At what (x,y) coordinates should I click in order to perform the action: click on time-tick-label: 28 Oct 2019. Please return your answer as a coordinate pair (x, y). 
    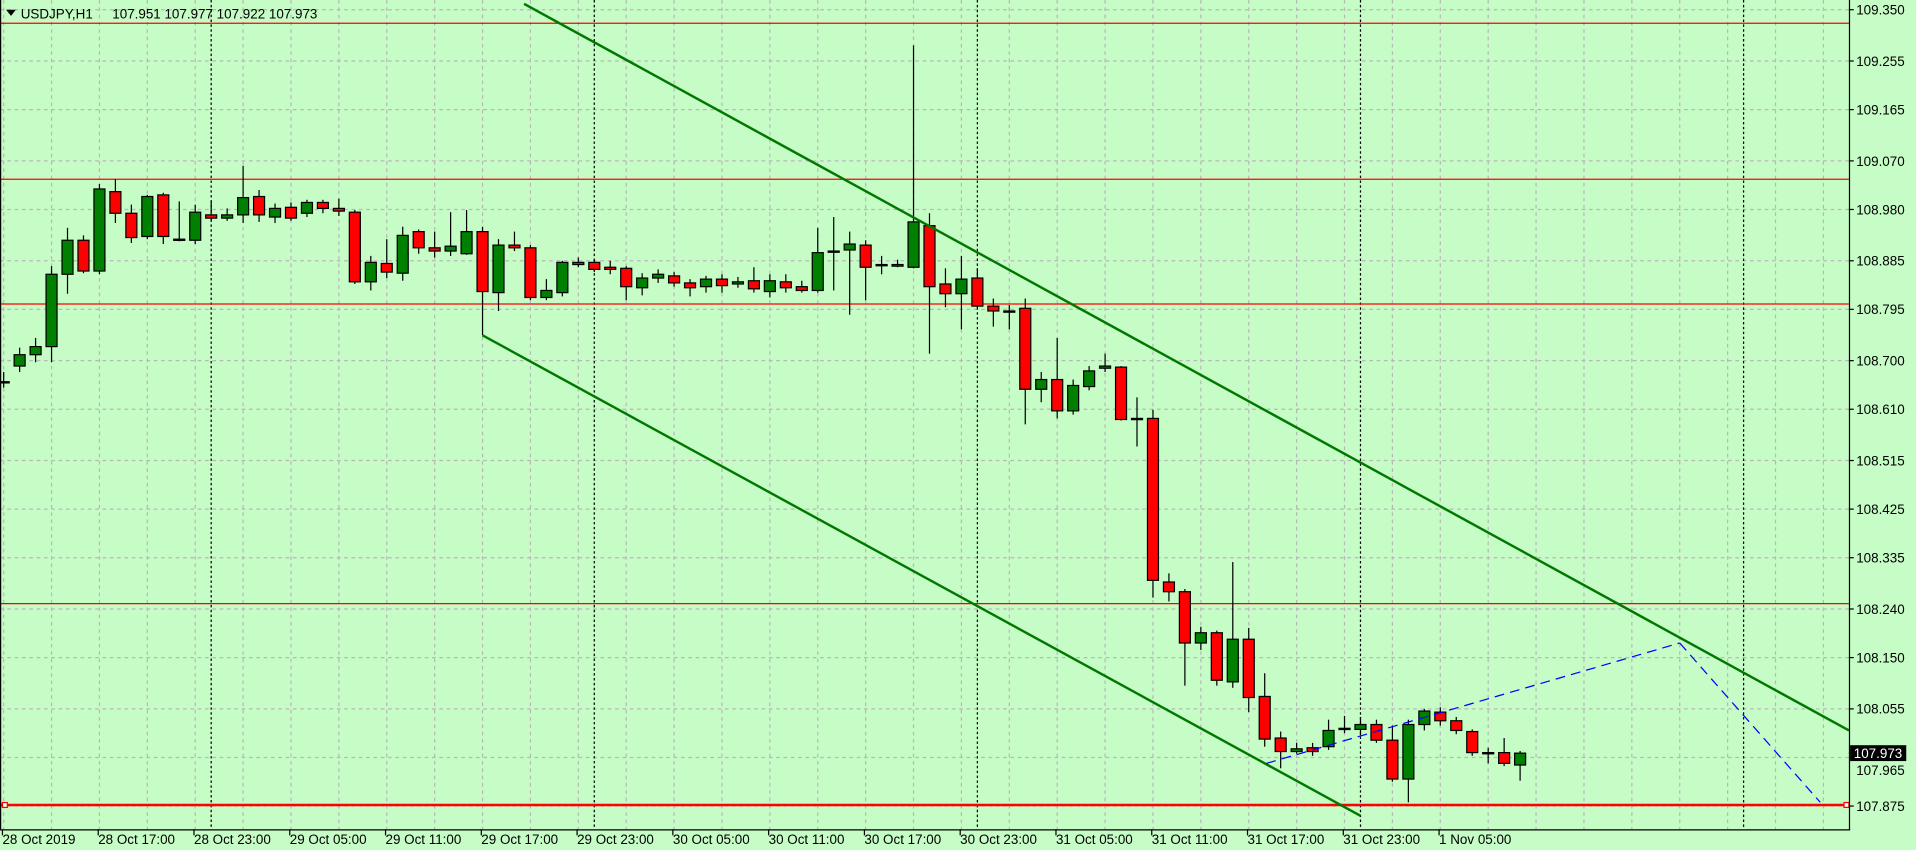
    Looking at the image, I should click on (38, 839).